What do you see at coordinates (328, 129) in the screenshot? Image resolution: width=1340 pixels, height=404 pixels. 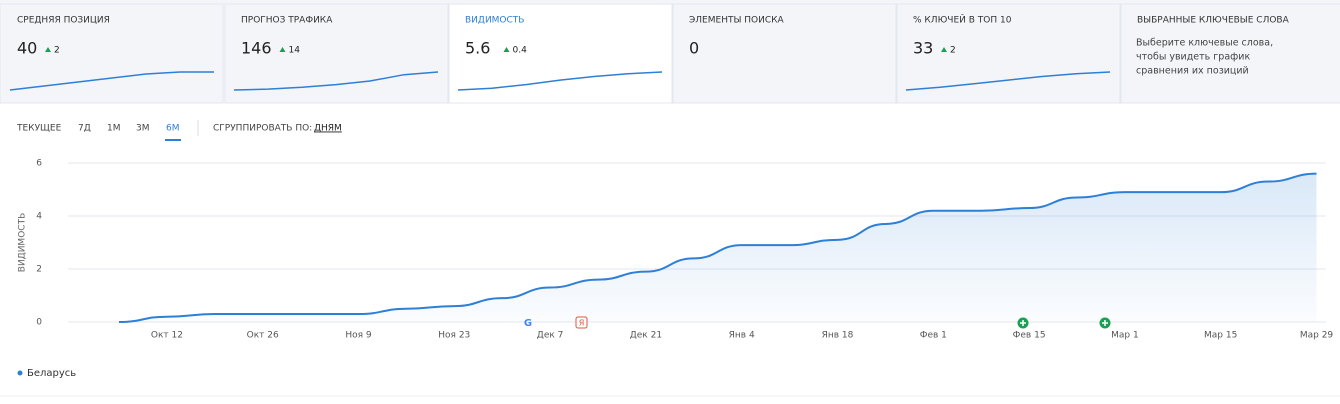 I see `group-value: ДНЯМ` at bounding box center [328, 129].